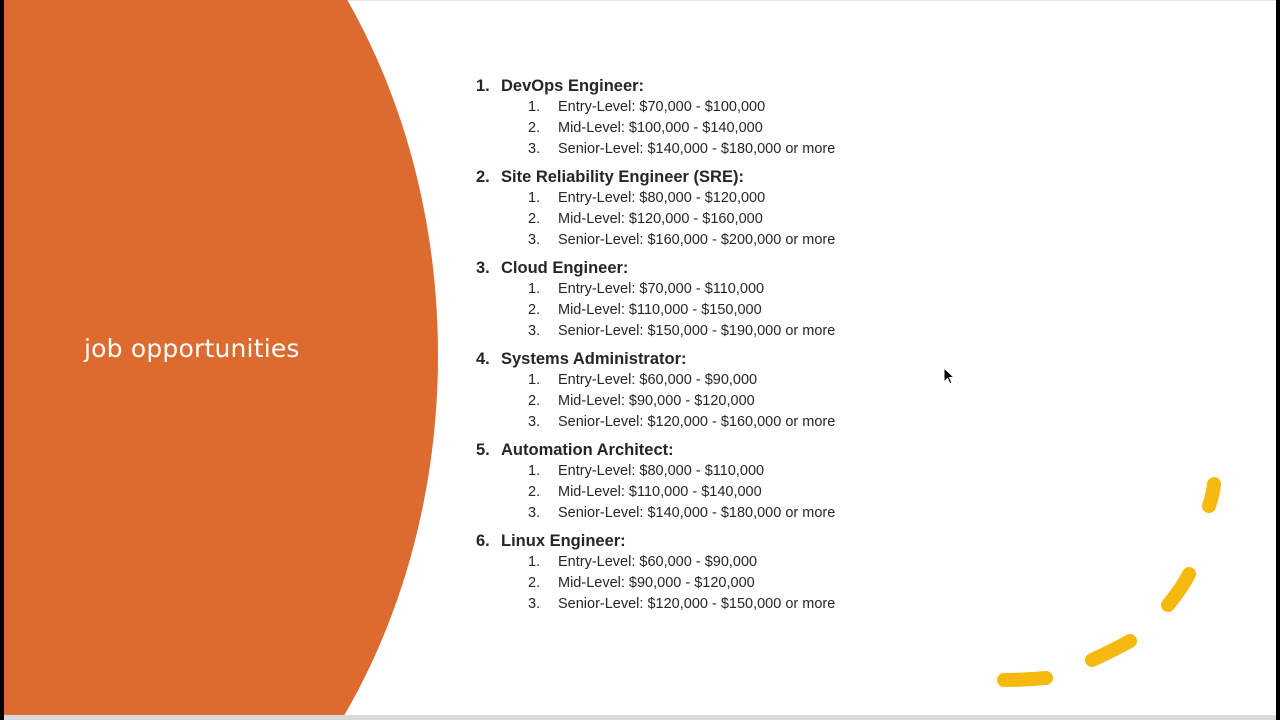  What do you see at coordinates (483, 541) in the screenshot?
I see `job-number: 6.` at bounding box center [483, 541].